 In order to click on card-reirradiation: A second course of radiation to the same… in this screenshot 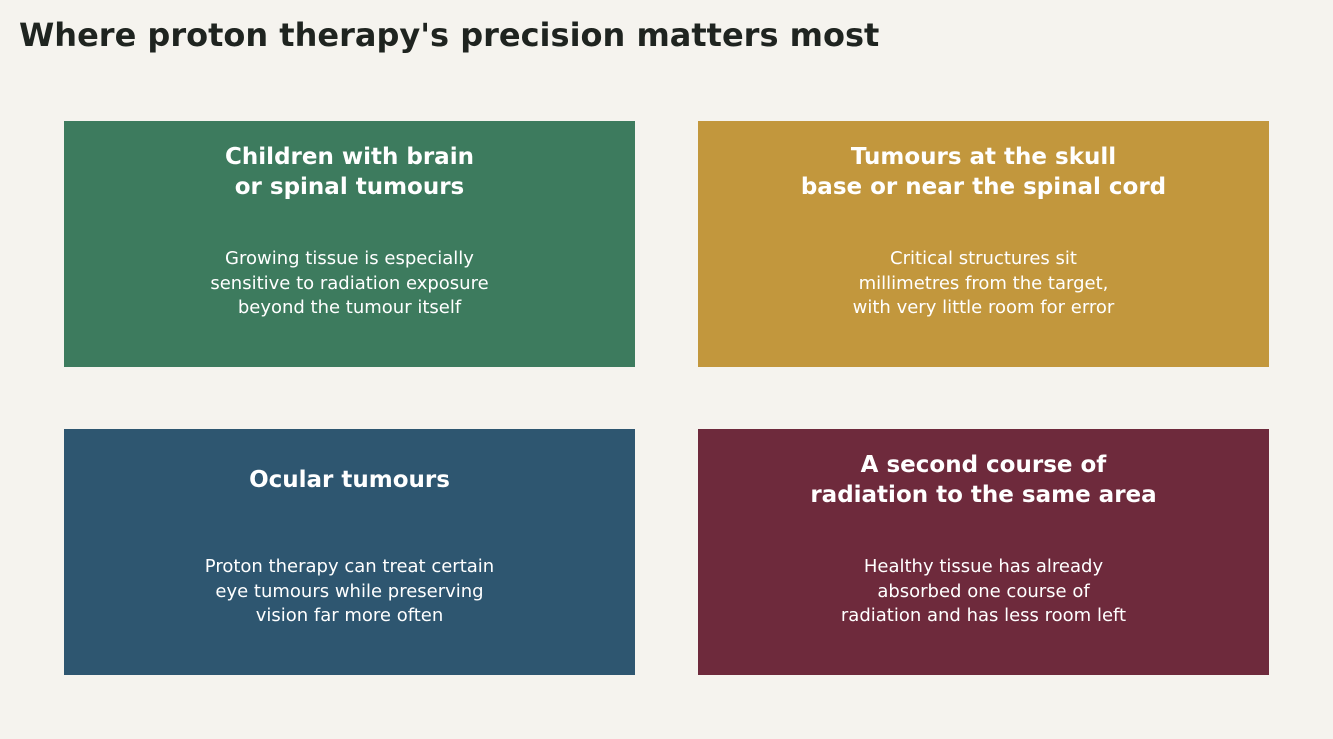, I will do `click(983, 552)`.